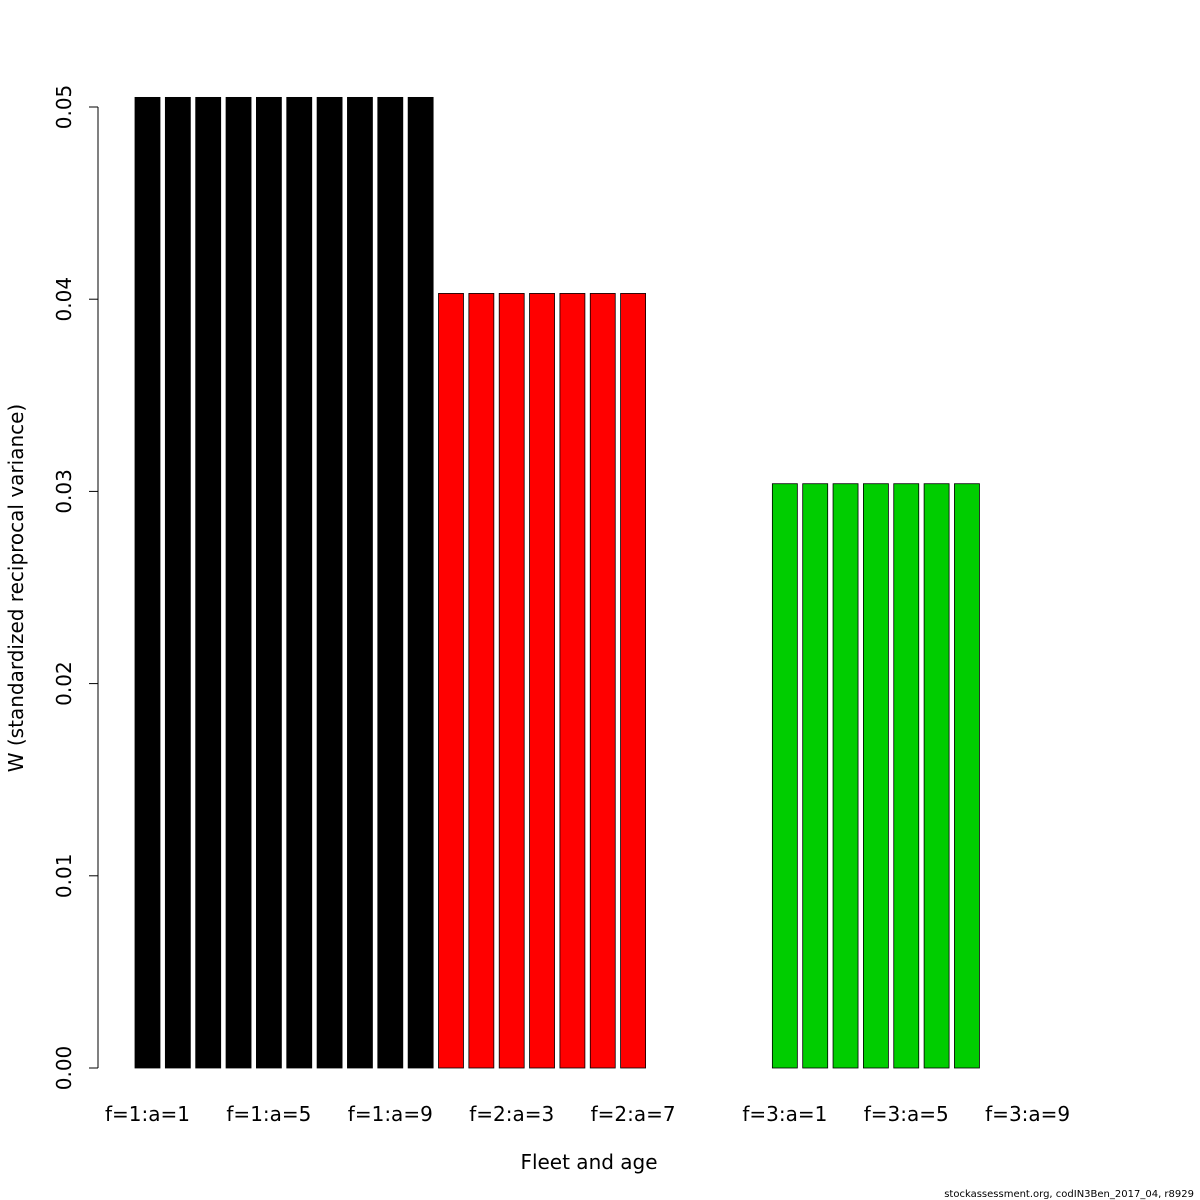 The width and height of the screenshot is (1200, 1200). What do you see at coordinates (588, 1162) in the screenshot?
I see `x-axis-title: Fleet and age` at bounding box center [588, 1162].